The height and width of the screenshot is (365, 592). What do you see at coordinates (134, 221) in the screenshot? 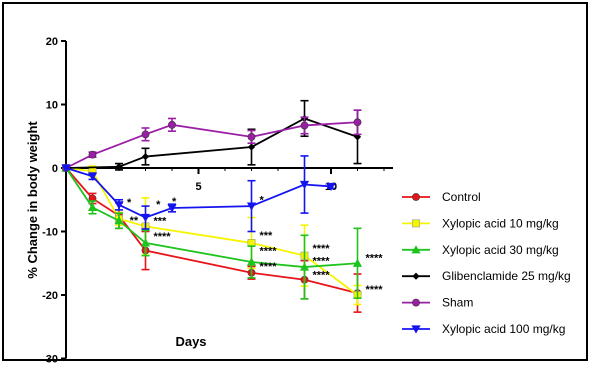
I see `significance-label: **` at bounding box center [134, 221].